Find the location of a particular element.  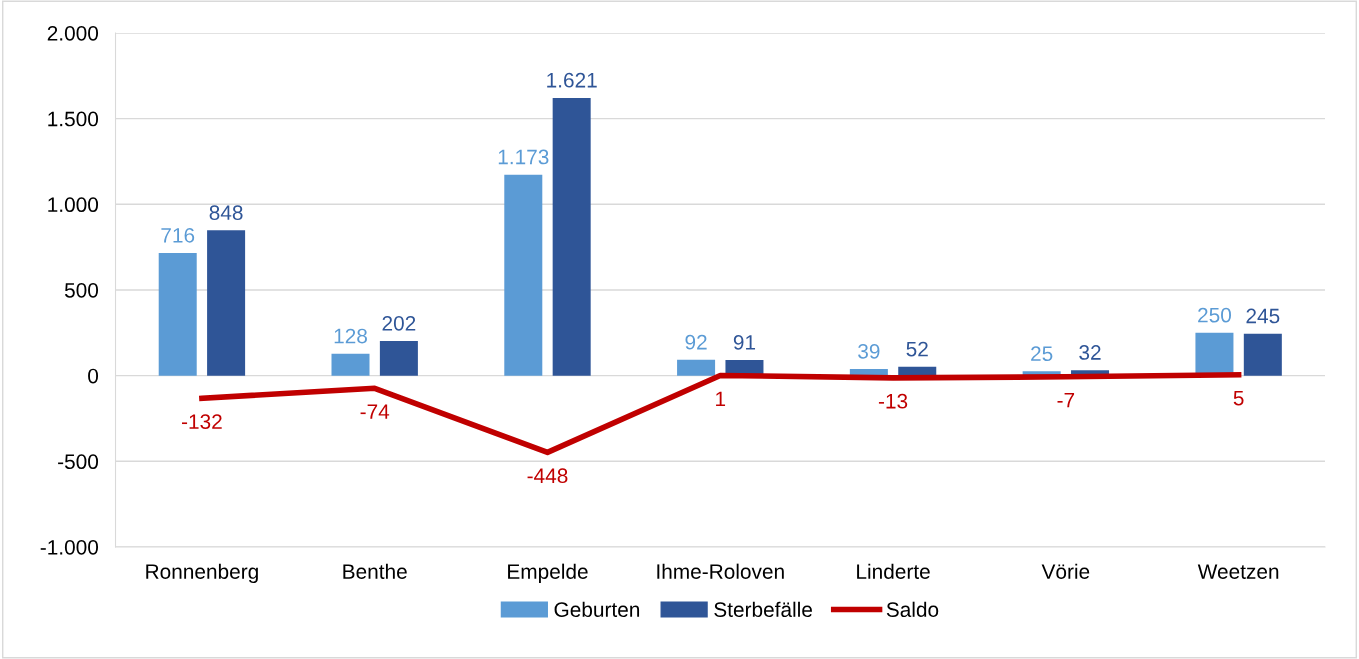

data-label: 716 is located at coordinates (178, 235).